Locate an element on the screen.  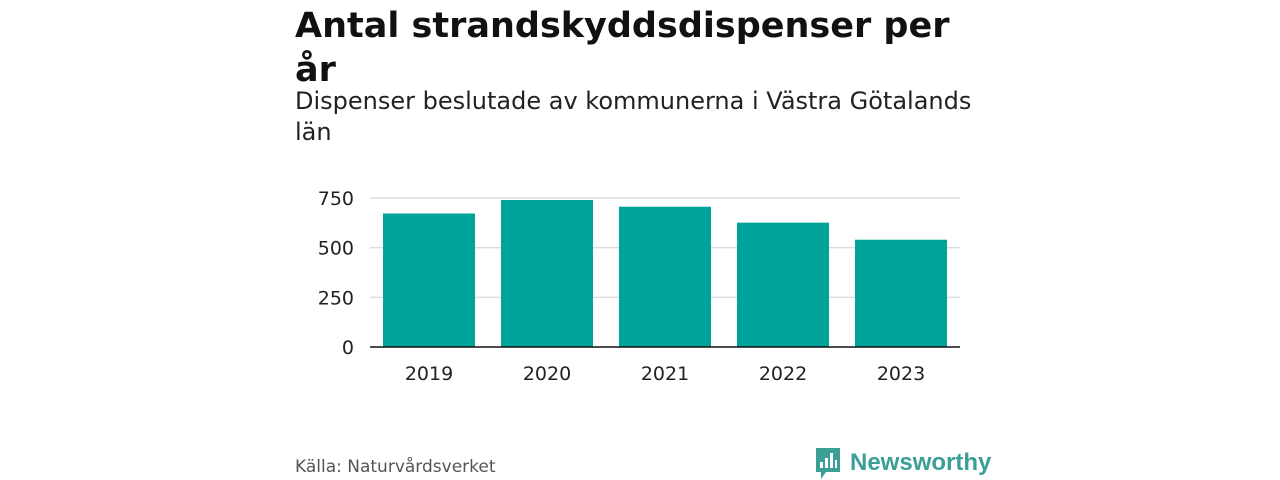
newsworthy-logo-text: Newsworthy is located at coordinates (921, 462).